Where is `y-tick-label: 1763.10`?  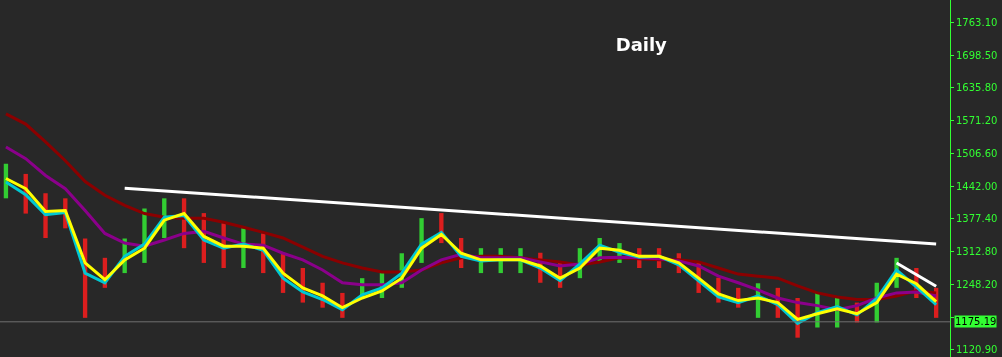
y-tick-label: 1763.10 is located at coordinates (977, 23).